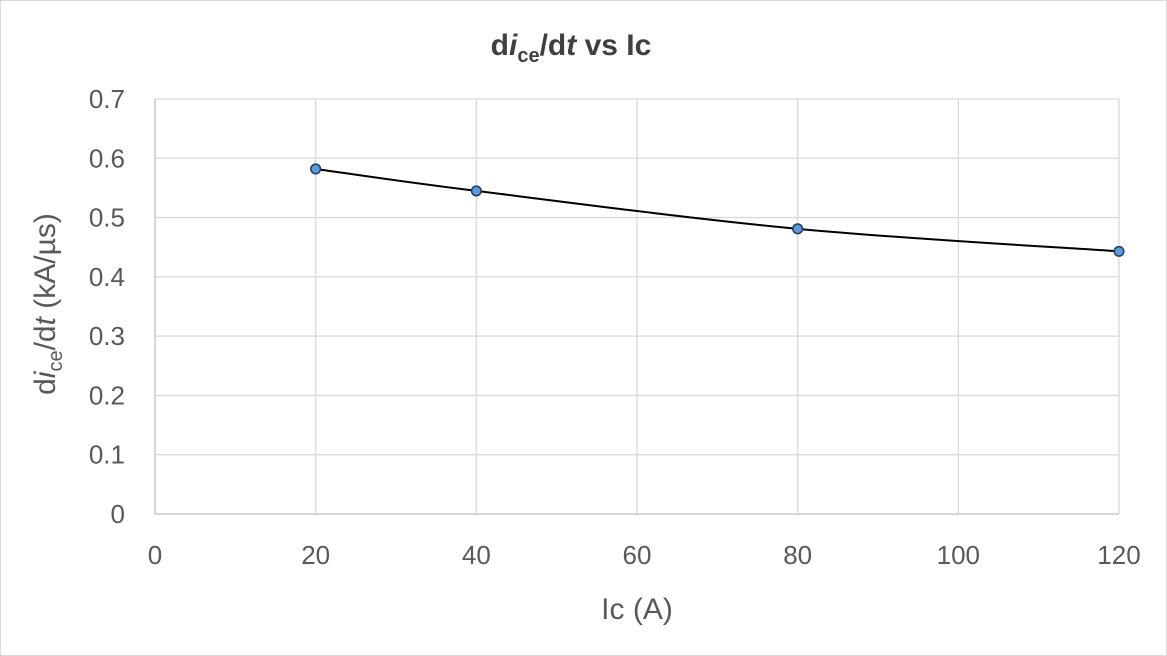 This screenshot has width=1167, height=656. I want to click on y-tick-labels: 0 0.1 0.2 0.3 0.4 0.5 0.6 0.7, so click(107, 306).